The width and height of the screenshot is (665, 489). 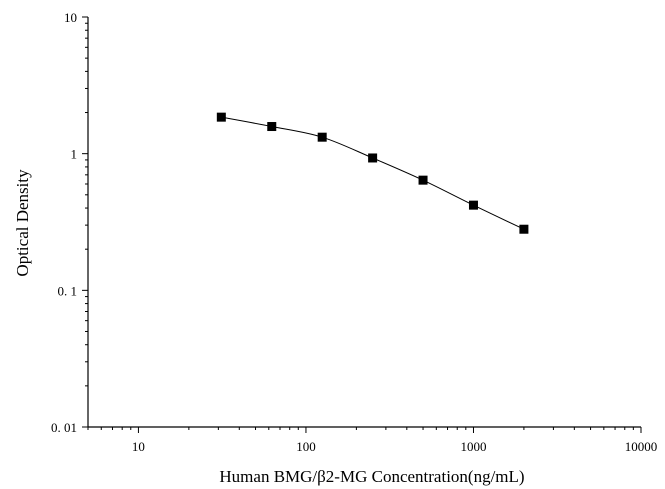 I want to click on x-tick-label: 1000, so click(x=473, y=446).